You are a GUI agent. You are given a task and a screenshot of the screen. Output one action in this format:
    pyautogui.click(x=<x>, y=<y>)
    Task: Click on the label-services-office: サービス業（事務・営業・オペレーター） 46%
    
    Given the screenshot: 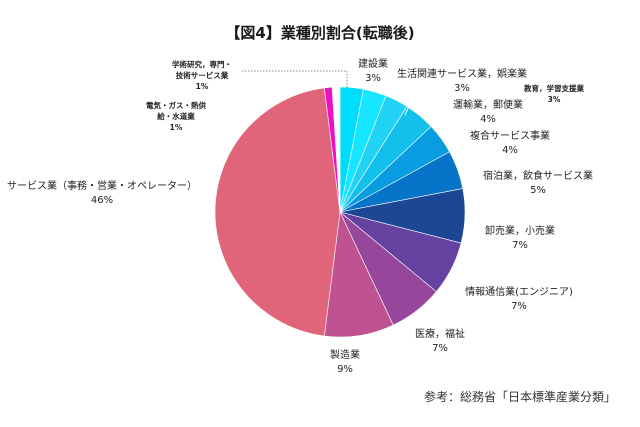 What is the action you would take?
    pyautogui.click(x=102, y=193)
    